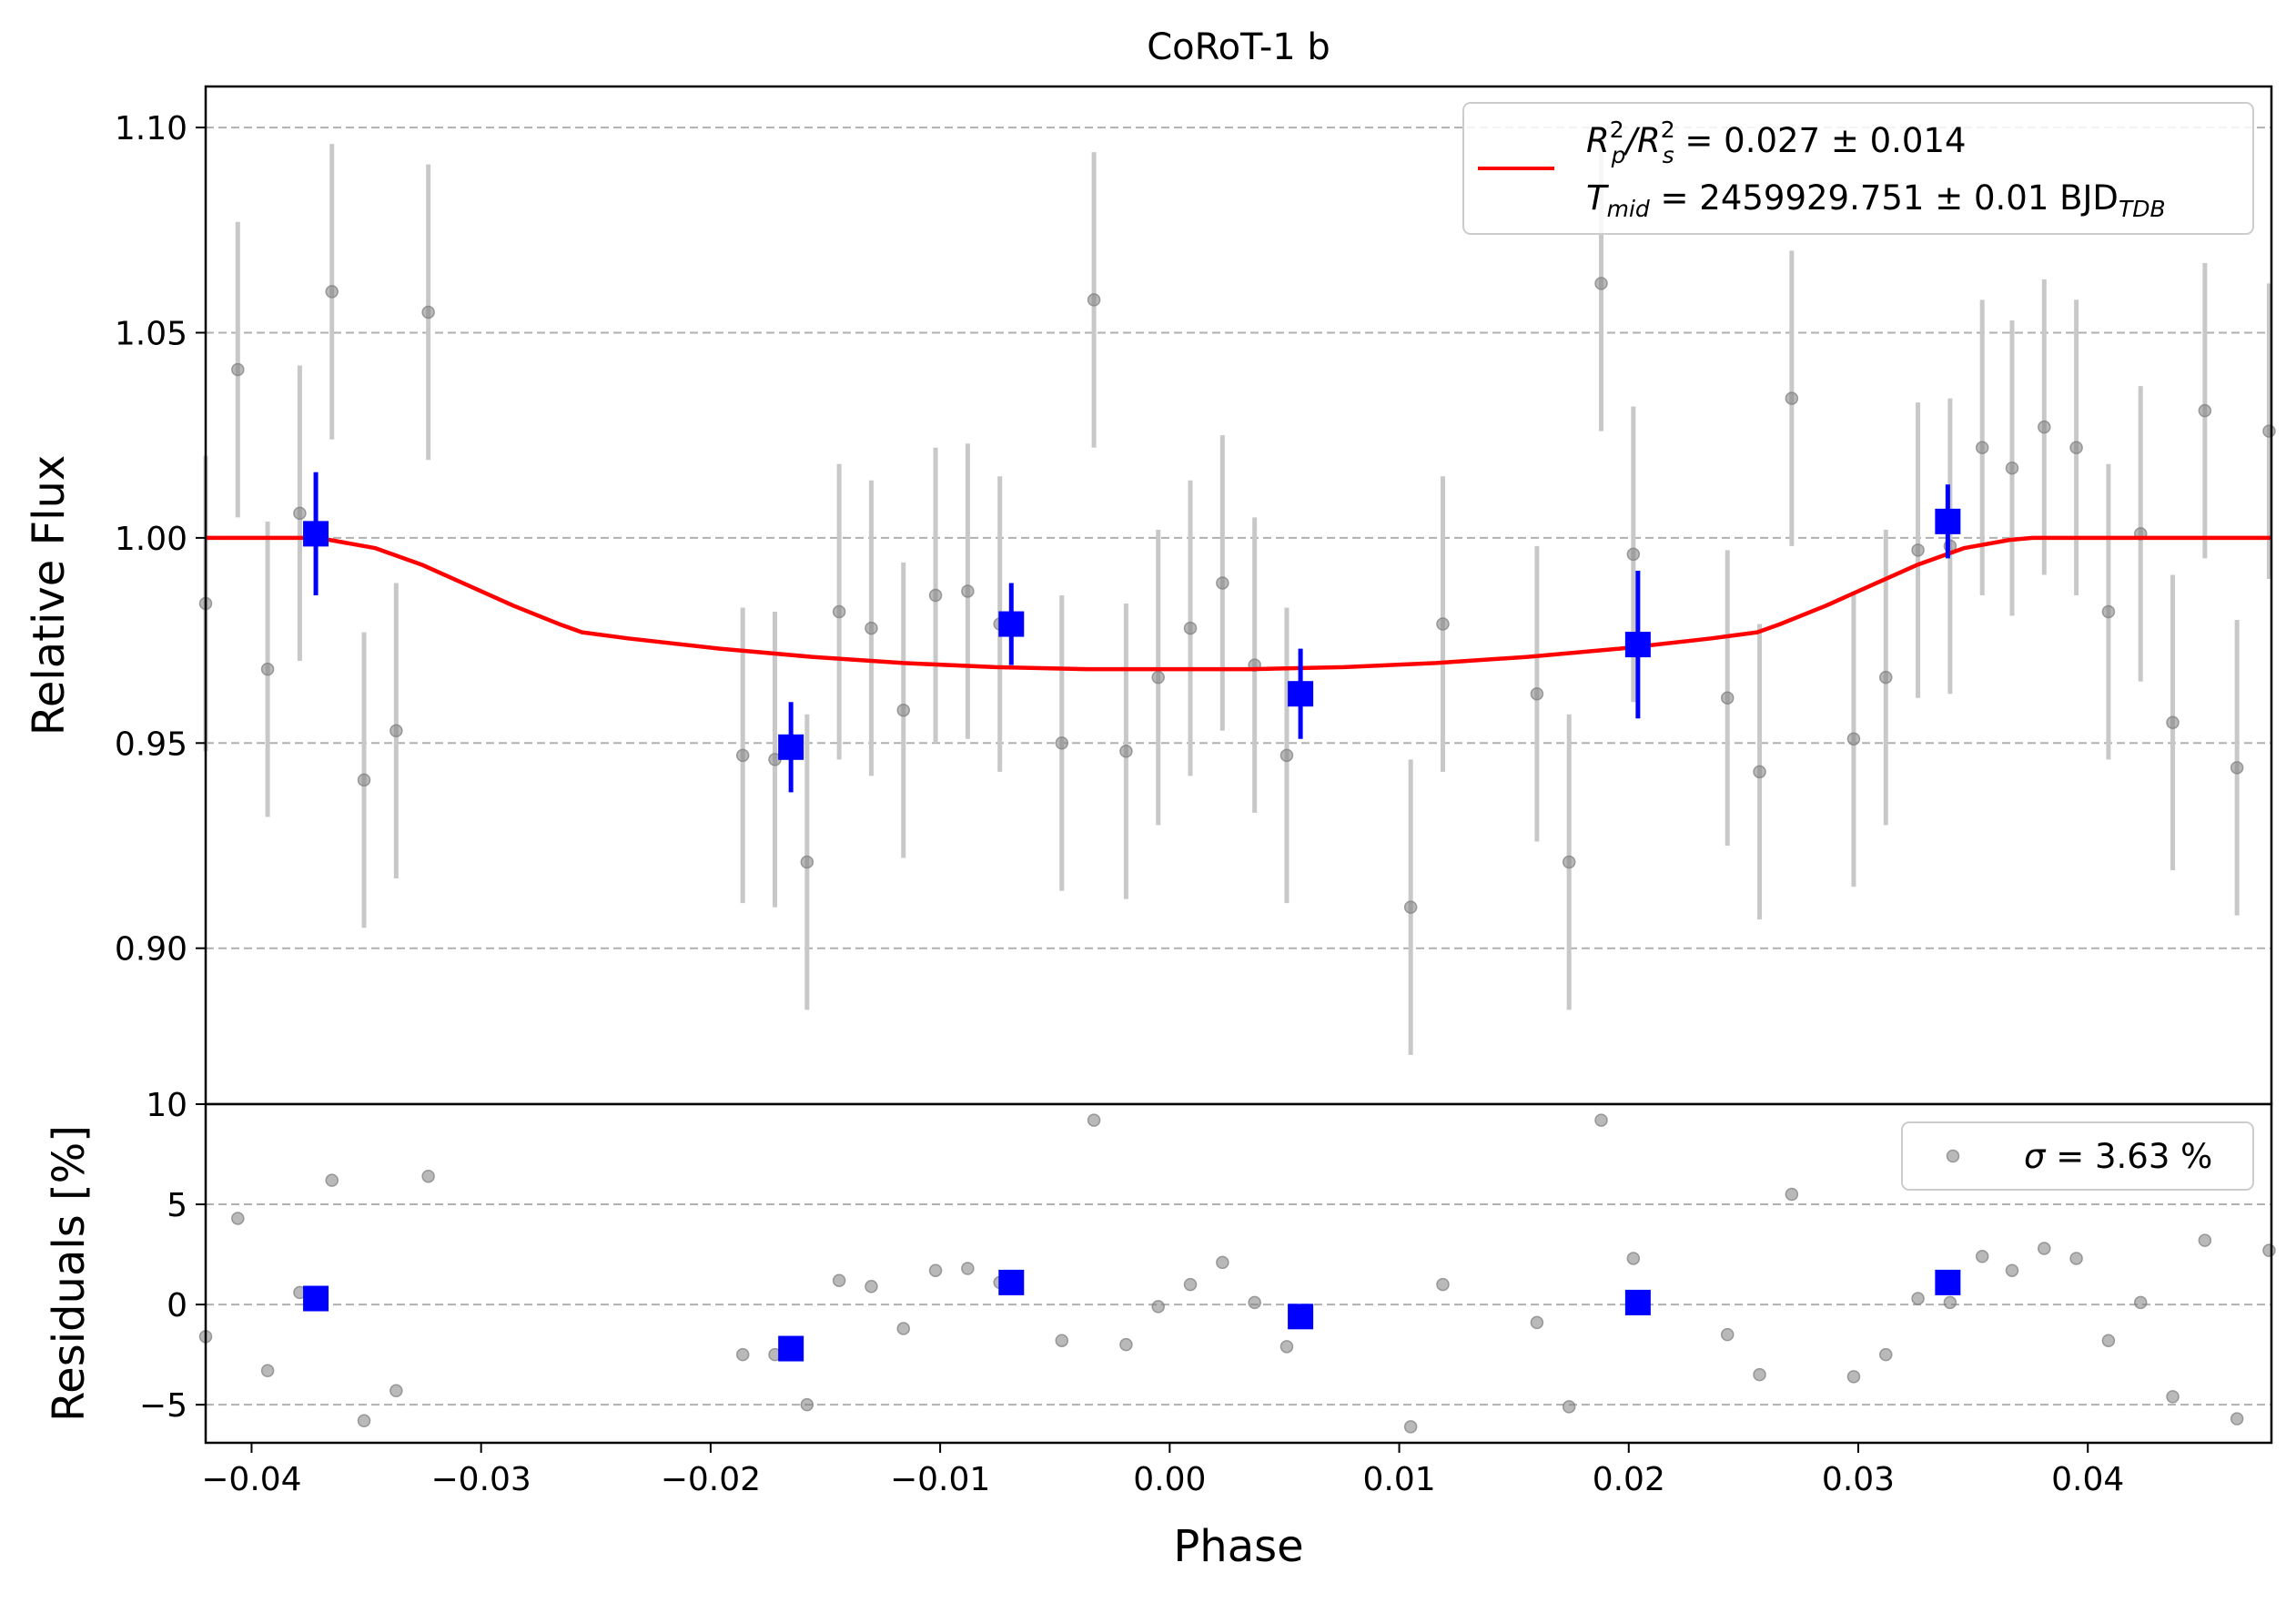 This screenshot has height=1603, width=2296. Describe the element at coordinates (2128, 1156) in the screenshot. I see `legend-sigma-value: = 3.63 %` at that location.